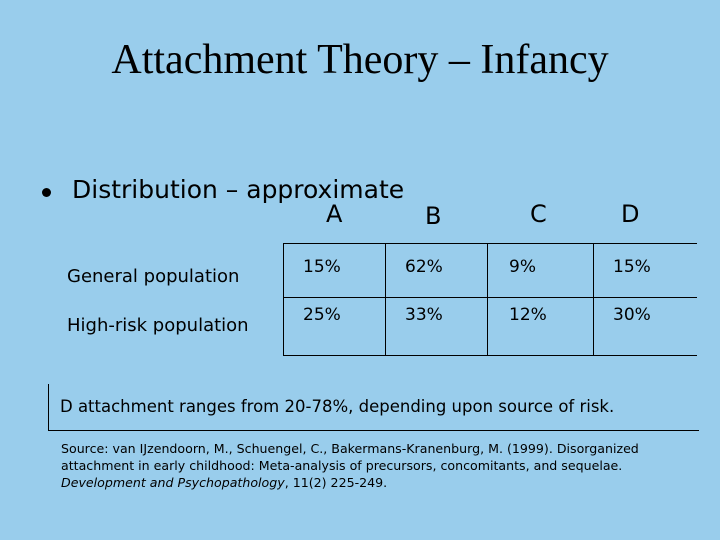 This screenshot has width=720, height=540. What do you see at coordinates (238, 189) in the screenshot?
I see `bullet-text: Distribution – approximate` at bounding box center [238, 189].